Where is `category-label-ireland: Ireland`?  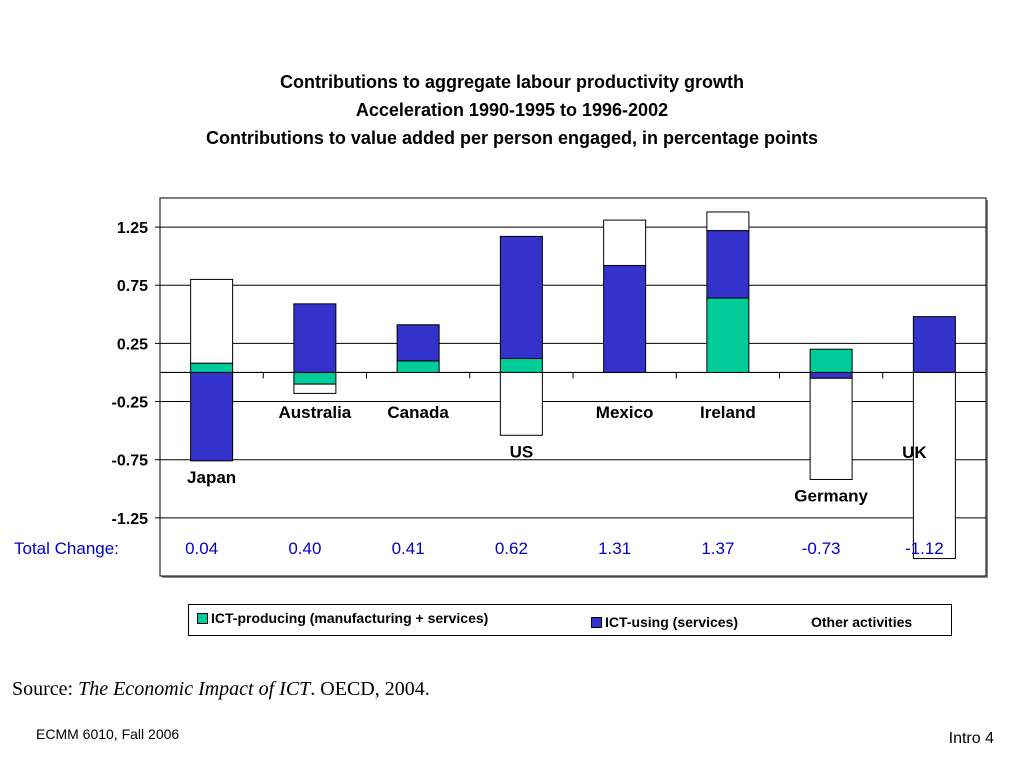
category-label-ireland: Ireland is located at coordinates (728, 412).